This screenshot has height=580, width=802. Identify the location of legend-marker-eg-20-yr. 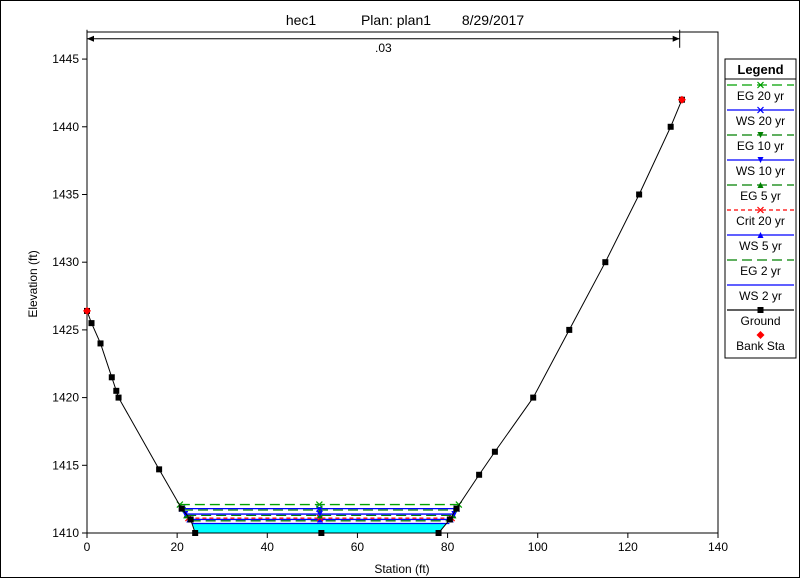
(760, 85).